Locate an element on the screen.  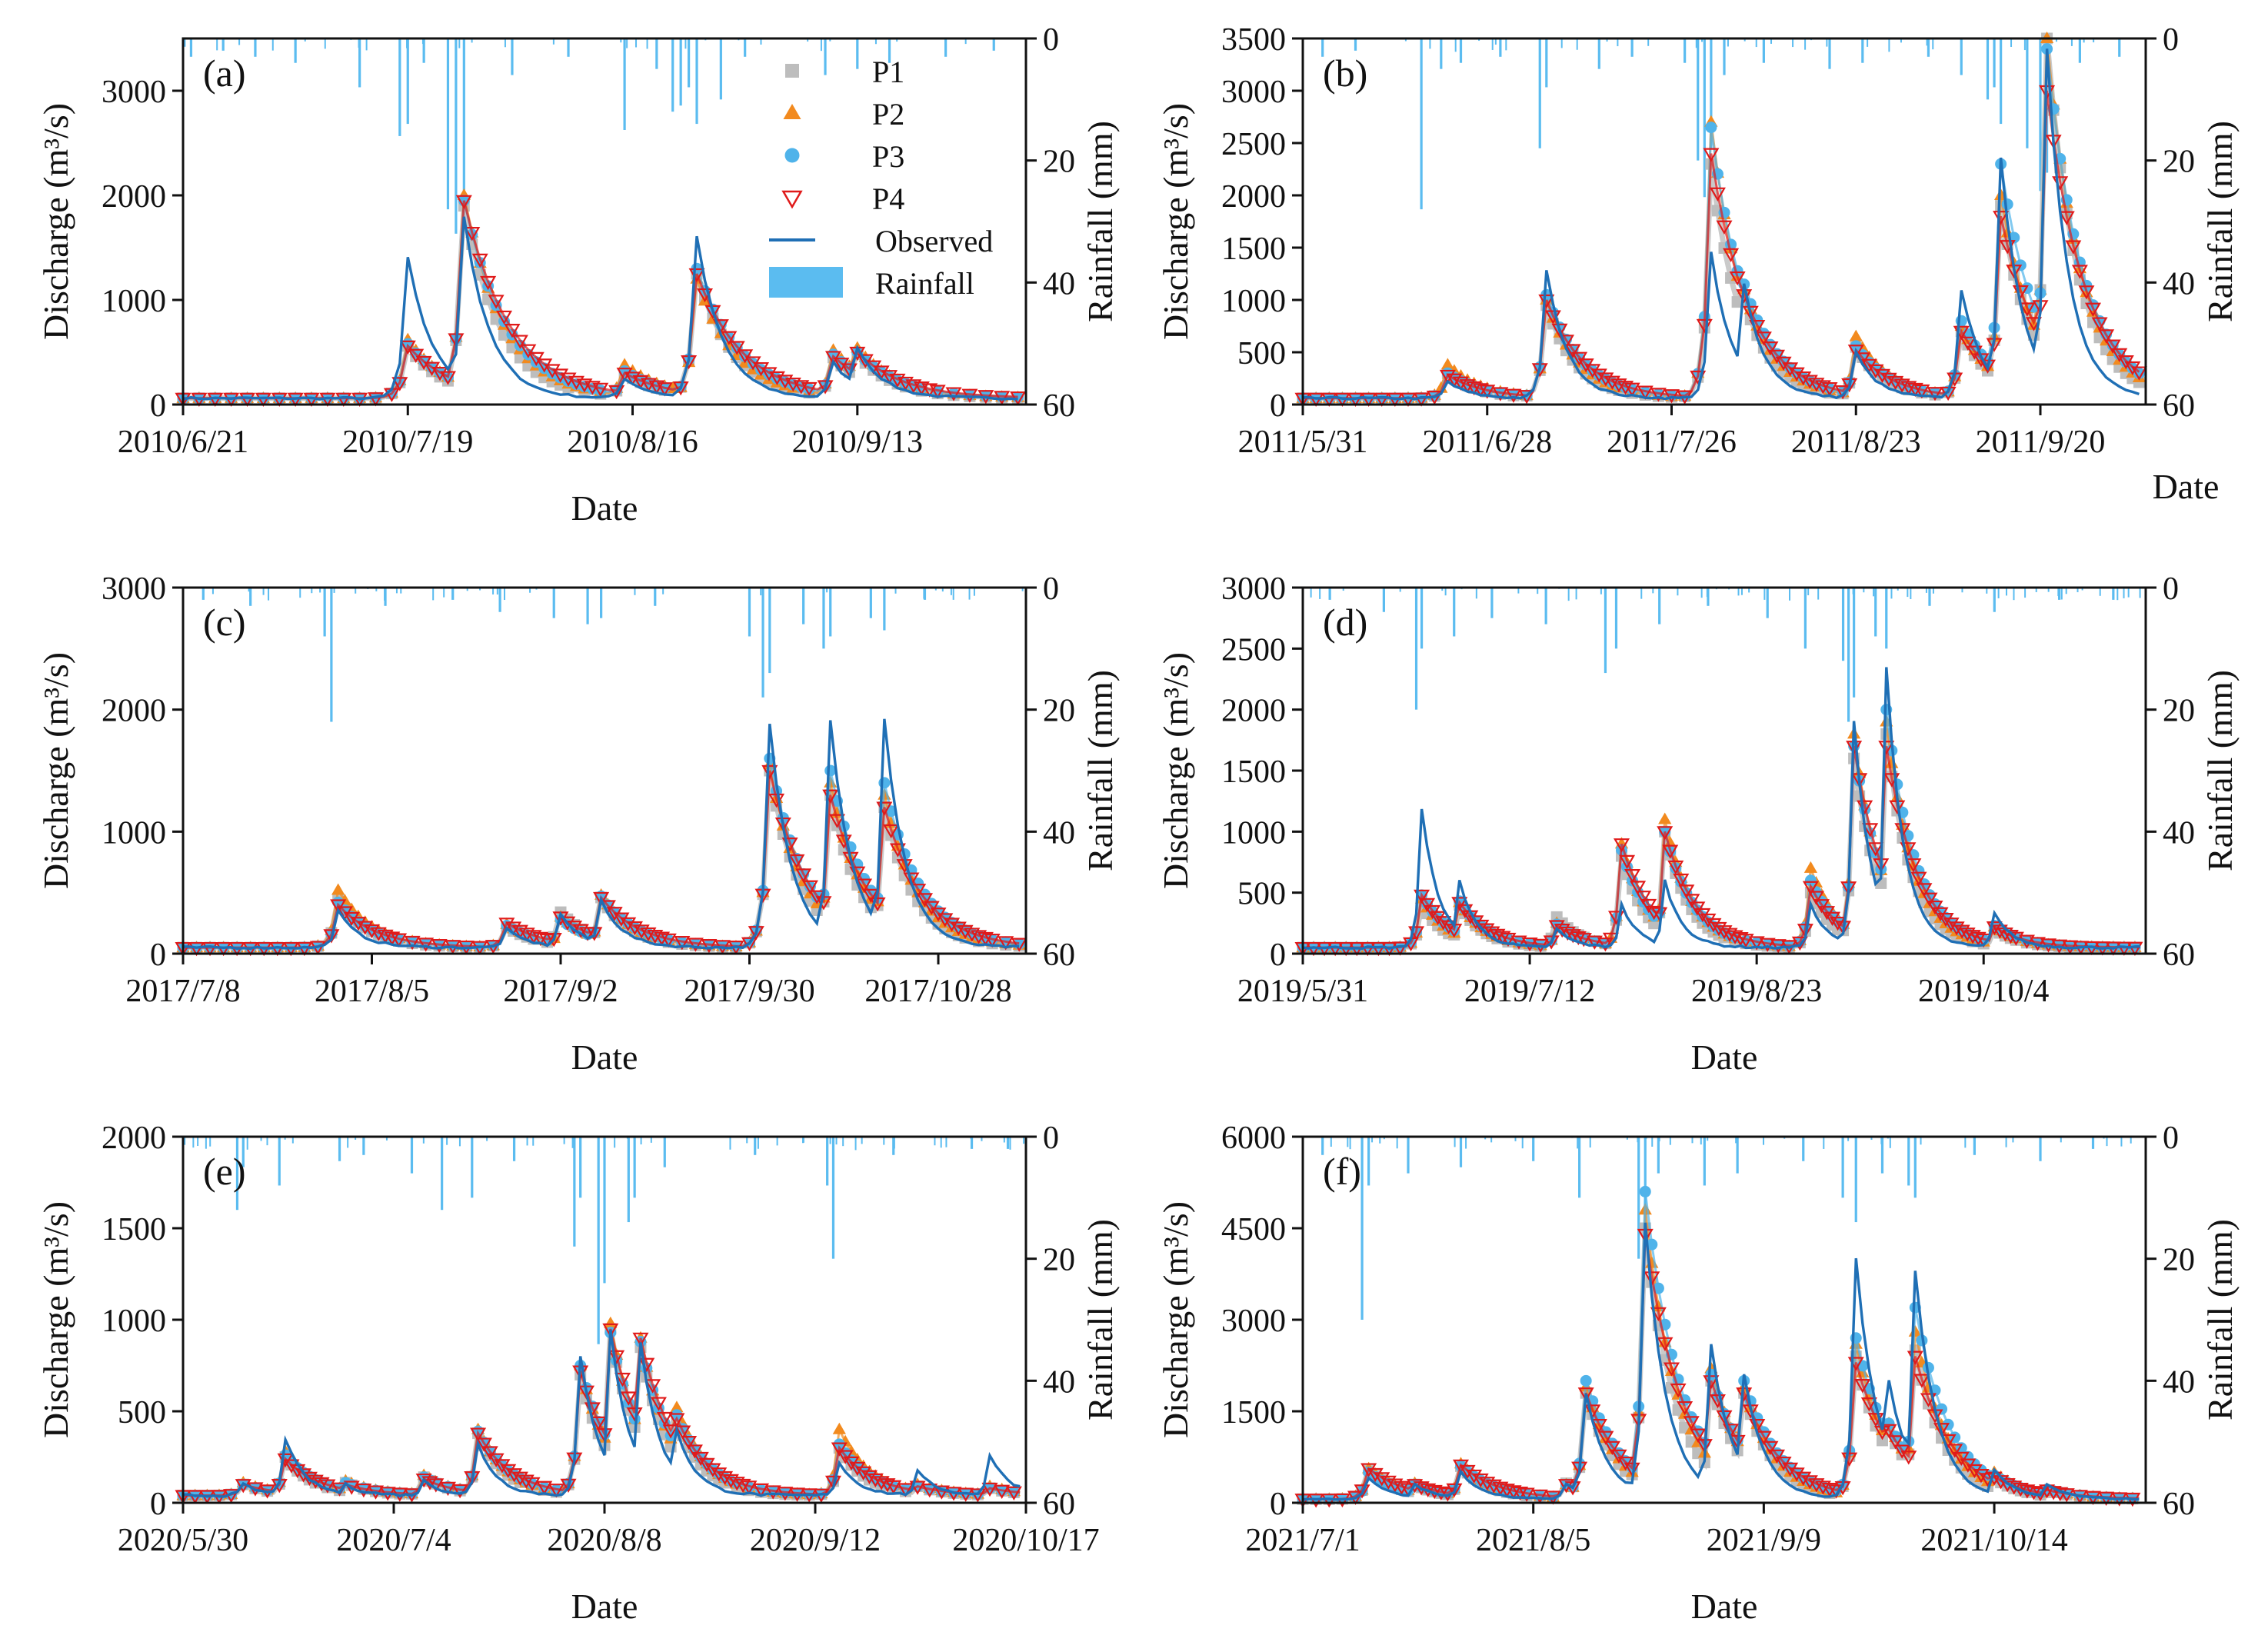
plot-frame is located at coordinates (604, 222).